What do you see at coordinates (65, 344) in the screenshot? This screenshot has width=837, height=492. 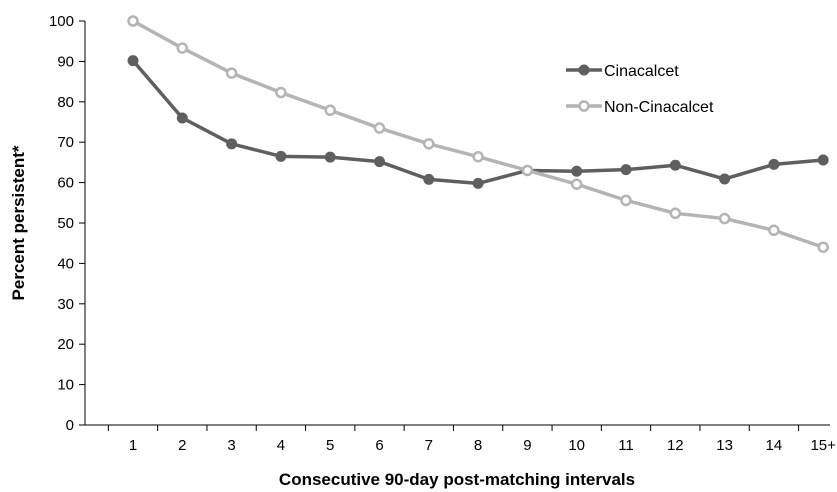 I see `y-tick-label: 20` at bounding box center [65, 344].